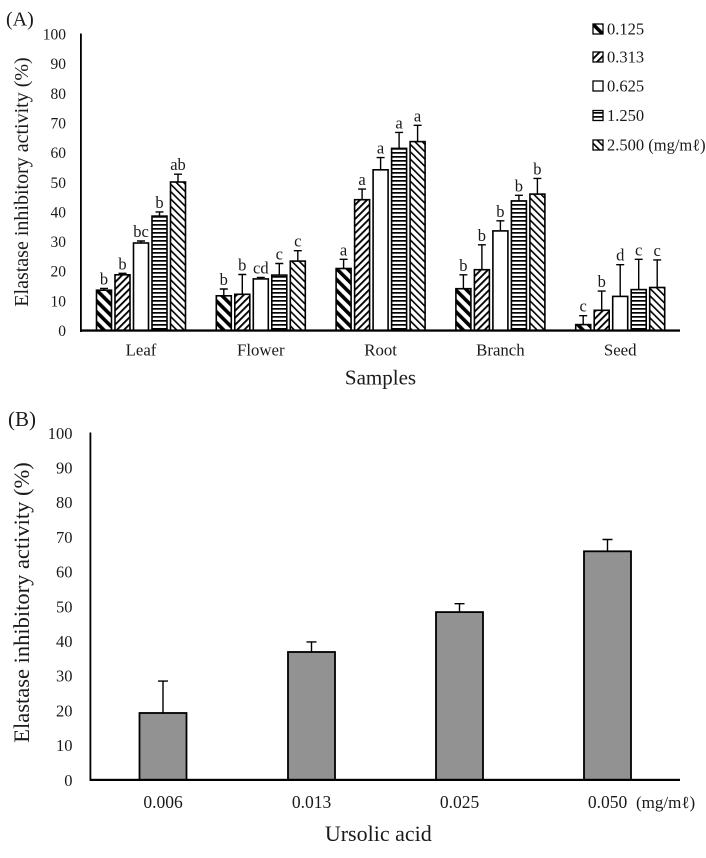 The width and height of the screenshot is (706, 858). I want to click on svg-text: Samples, so click(380, 378).